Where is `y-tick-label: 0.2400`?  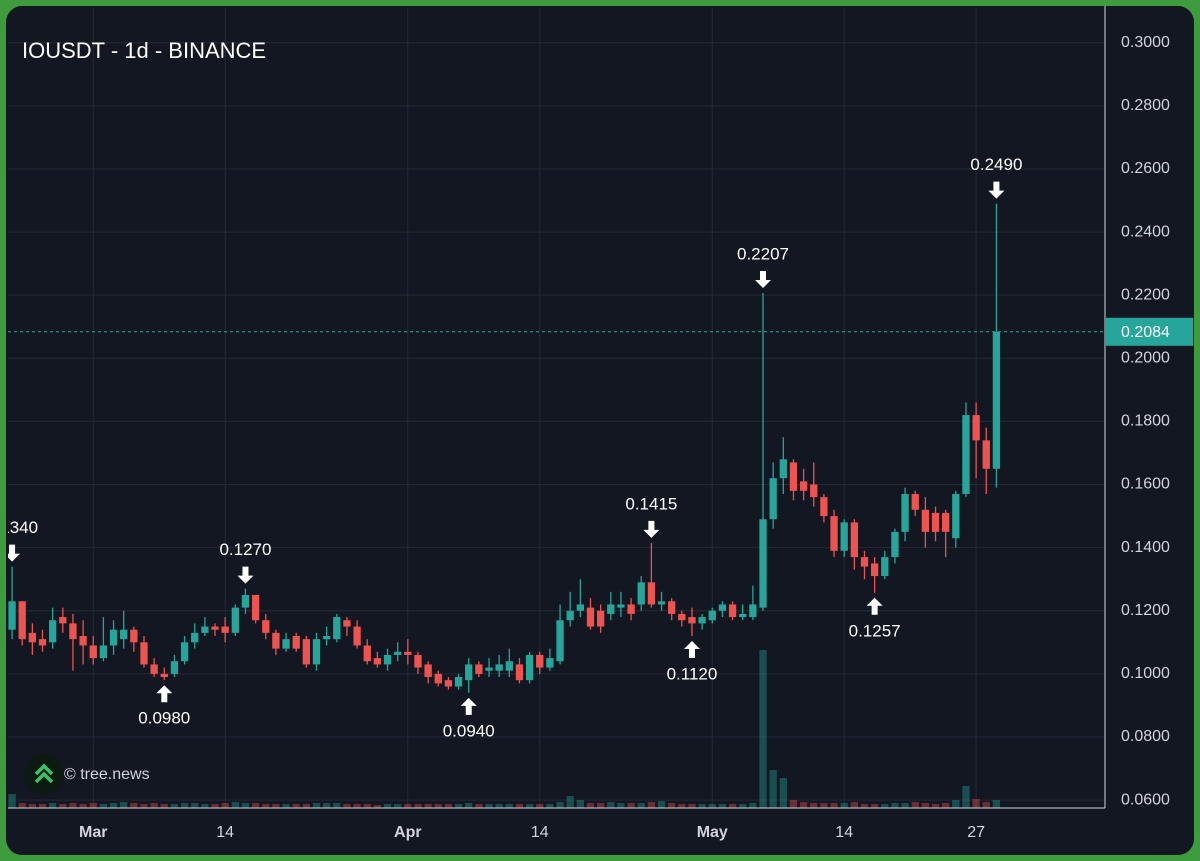
y-tick-label: 0.2400 is located at coordinates (1145, 231).